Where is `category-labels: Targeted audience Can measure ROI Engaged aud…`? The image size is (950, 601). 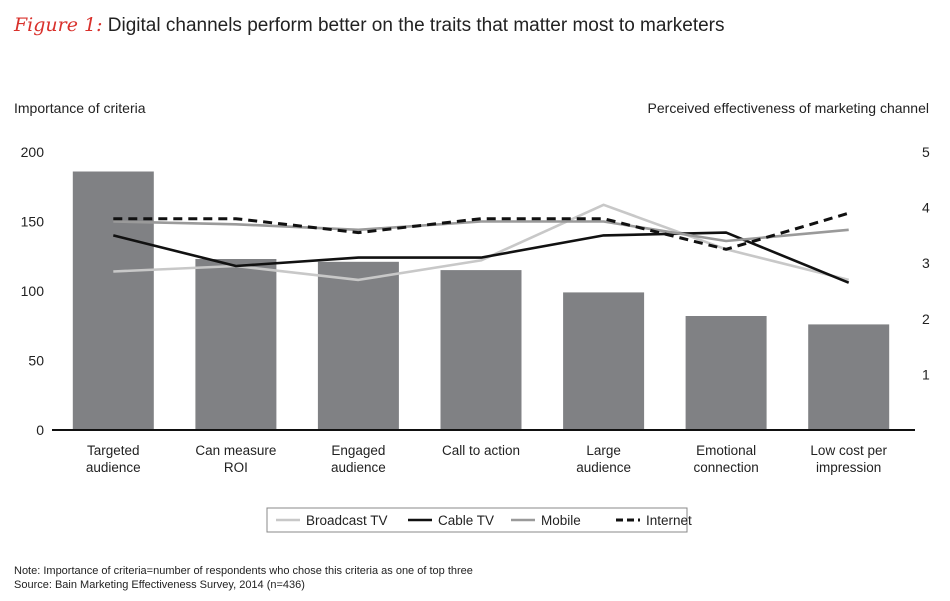
category-labels: Targeted audience Can measure ROI Engaged aud… is located at coordinates (487, 459).